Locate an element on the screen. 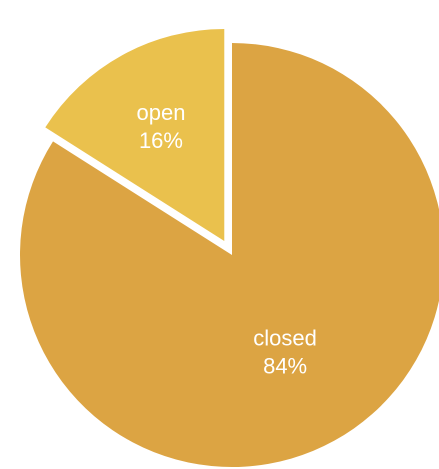 The image size is (439, 469). slice-label-open: open is located at coordinates (160, 112).